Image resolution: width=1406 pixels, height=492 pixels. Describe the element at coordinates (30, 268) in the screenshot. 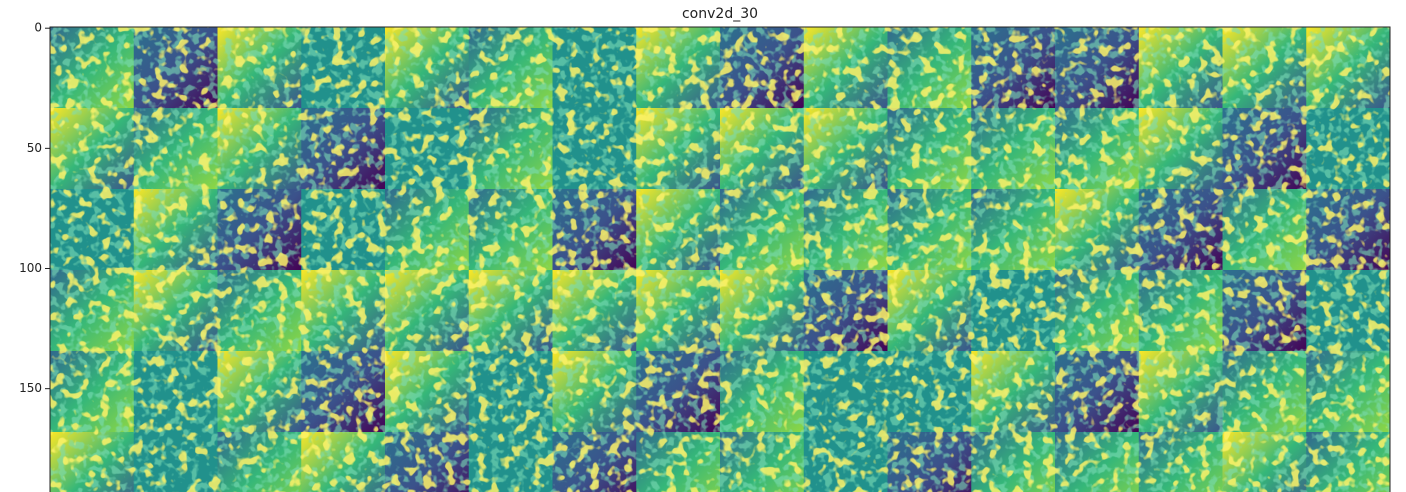

I see `y-tick-label: 100` at that location.